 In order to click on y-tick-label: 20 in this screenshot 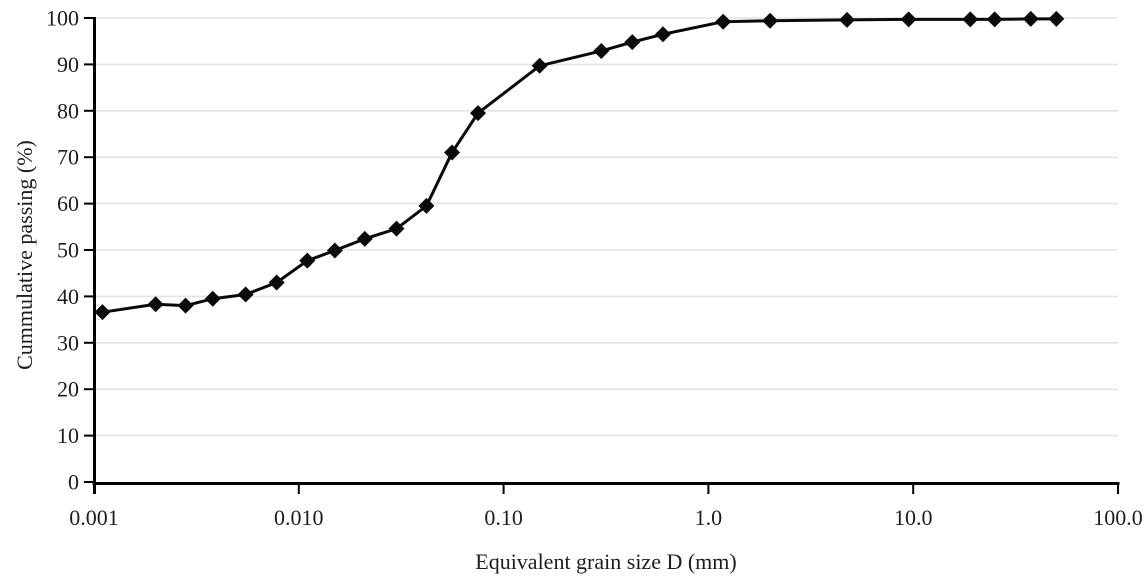, I will do `click(68, 389)`.